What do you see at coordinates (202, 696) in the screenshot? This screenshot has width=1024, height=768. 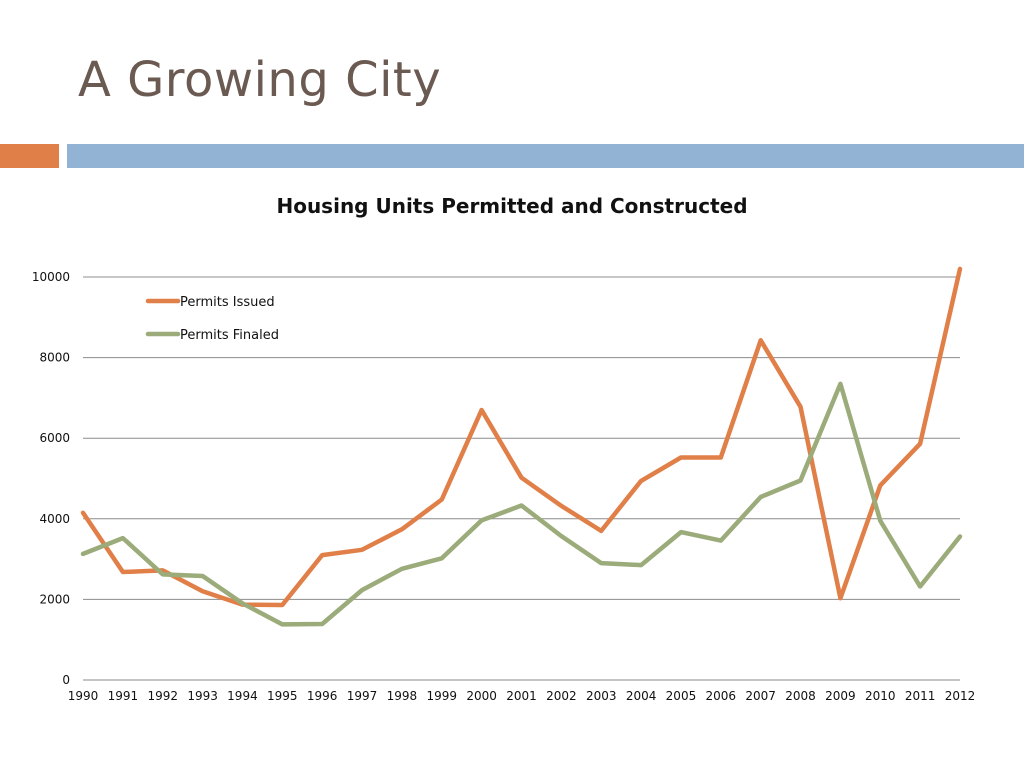 I see `x-tick-label: 1993` at bounding box center [202, 696].